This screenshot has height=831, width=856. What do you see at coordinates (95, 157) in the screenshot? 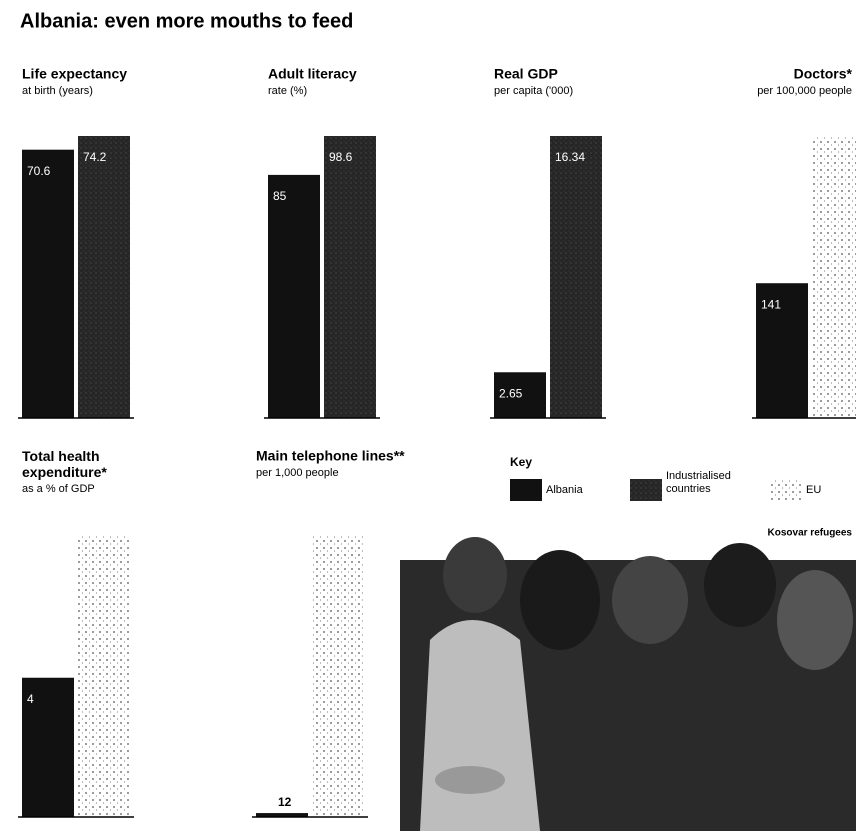
I see `value-label: 74.2` at bounding box center [95, 157].